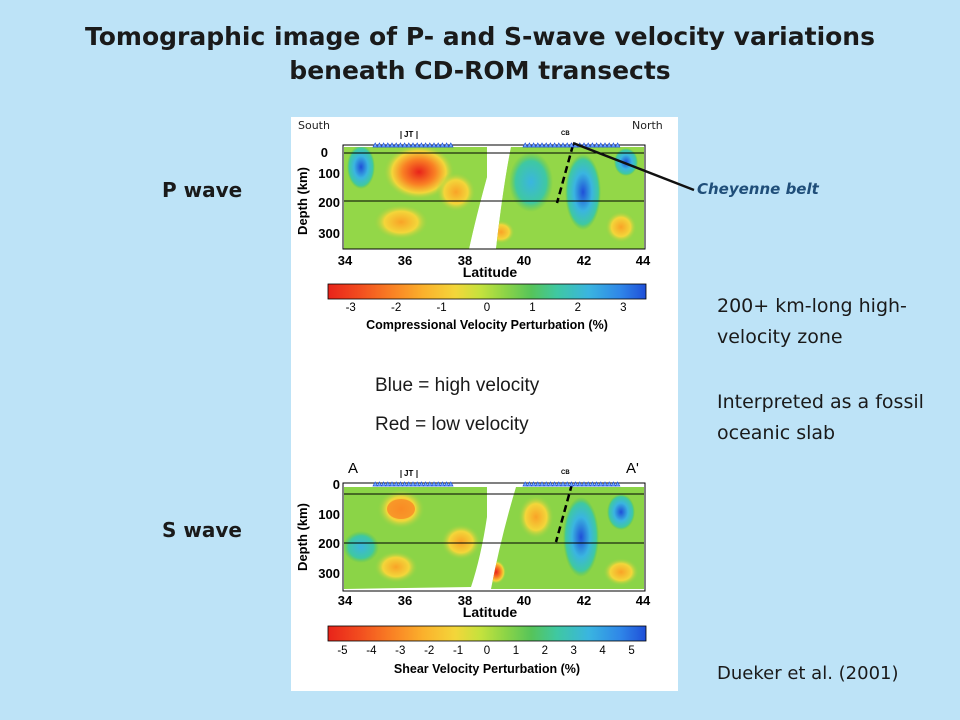 The height and width of the screenshot is (720, 960). Describe the element at coordinates (780, 337) in the screenshot. I see `note-line-2: velocity zone` at that location.